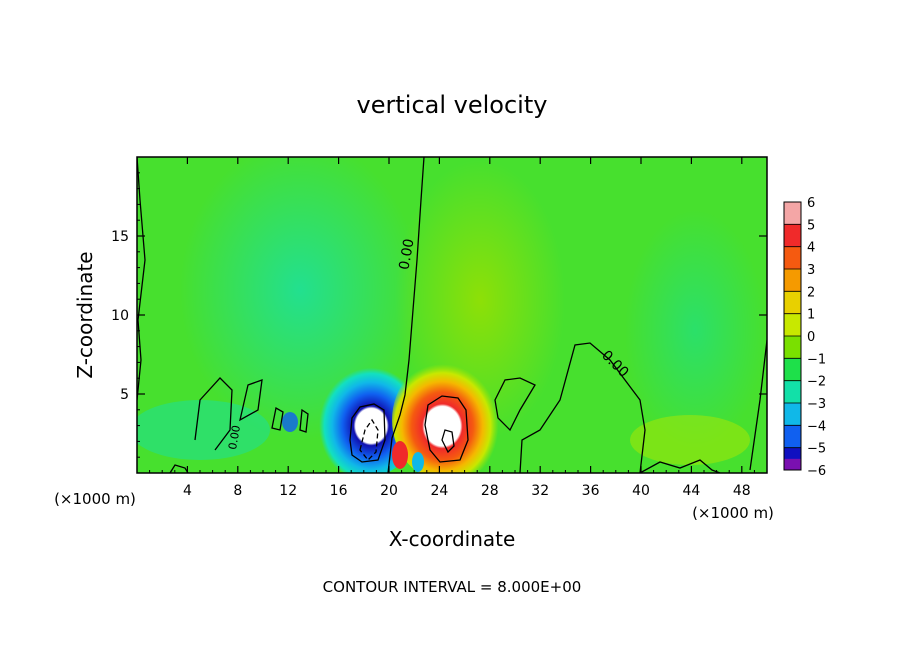 The image size is (904, 654). What do you see at coordinates (582, 407) in the screenshot?
I see `zero-contour-right-ridge` at bounding box center [582, 407].